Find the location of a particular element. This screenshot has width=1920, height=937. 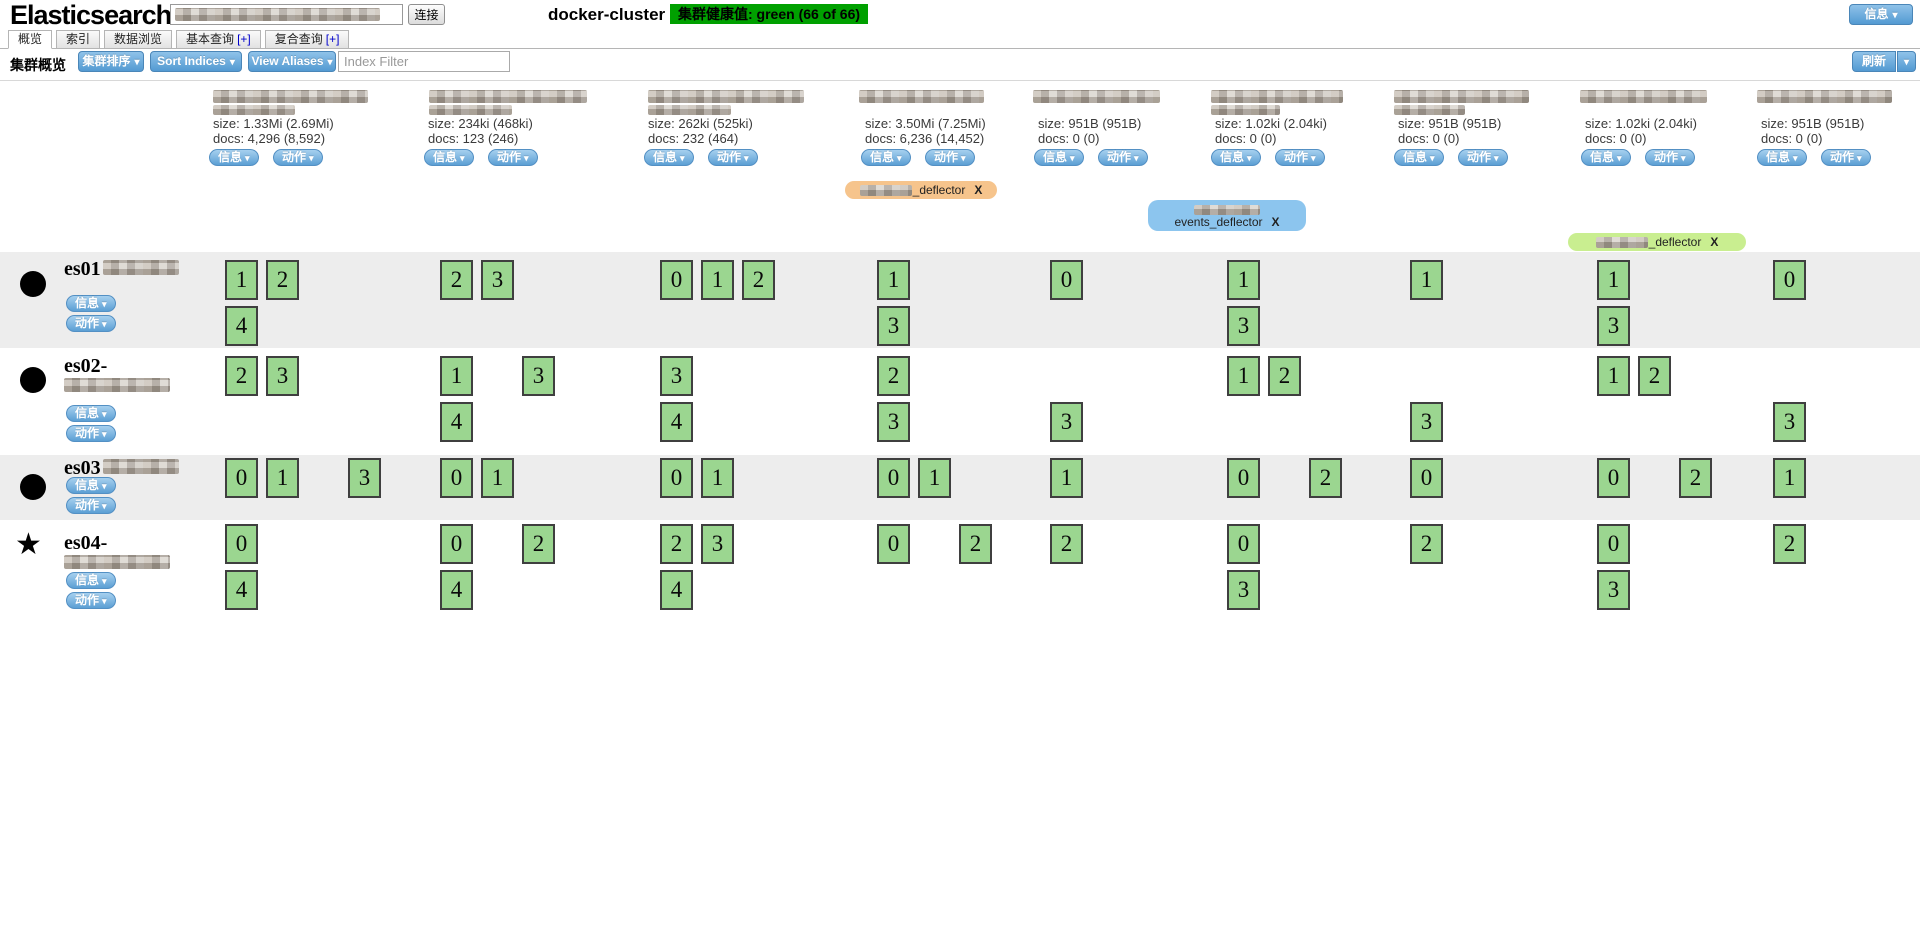

index-filter-input is located at coordinates (424, 61).